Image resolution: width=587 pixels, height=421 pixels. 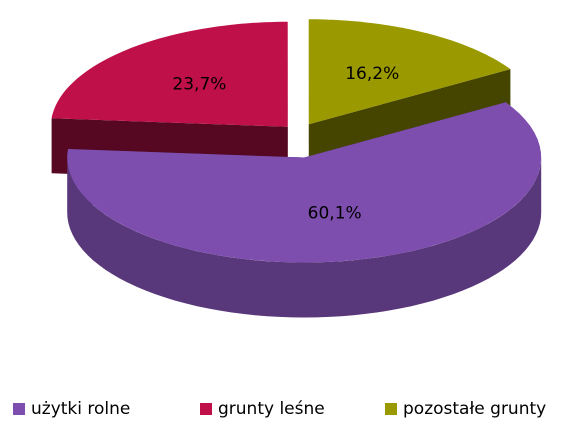 What do you see at coordinates (372, 74) in the screenshot?
I see `data-label: 16,2%` at bounding box center [372, 74].